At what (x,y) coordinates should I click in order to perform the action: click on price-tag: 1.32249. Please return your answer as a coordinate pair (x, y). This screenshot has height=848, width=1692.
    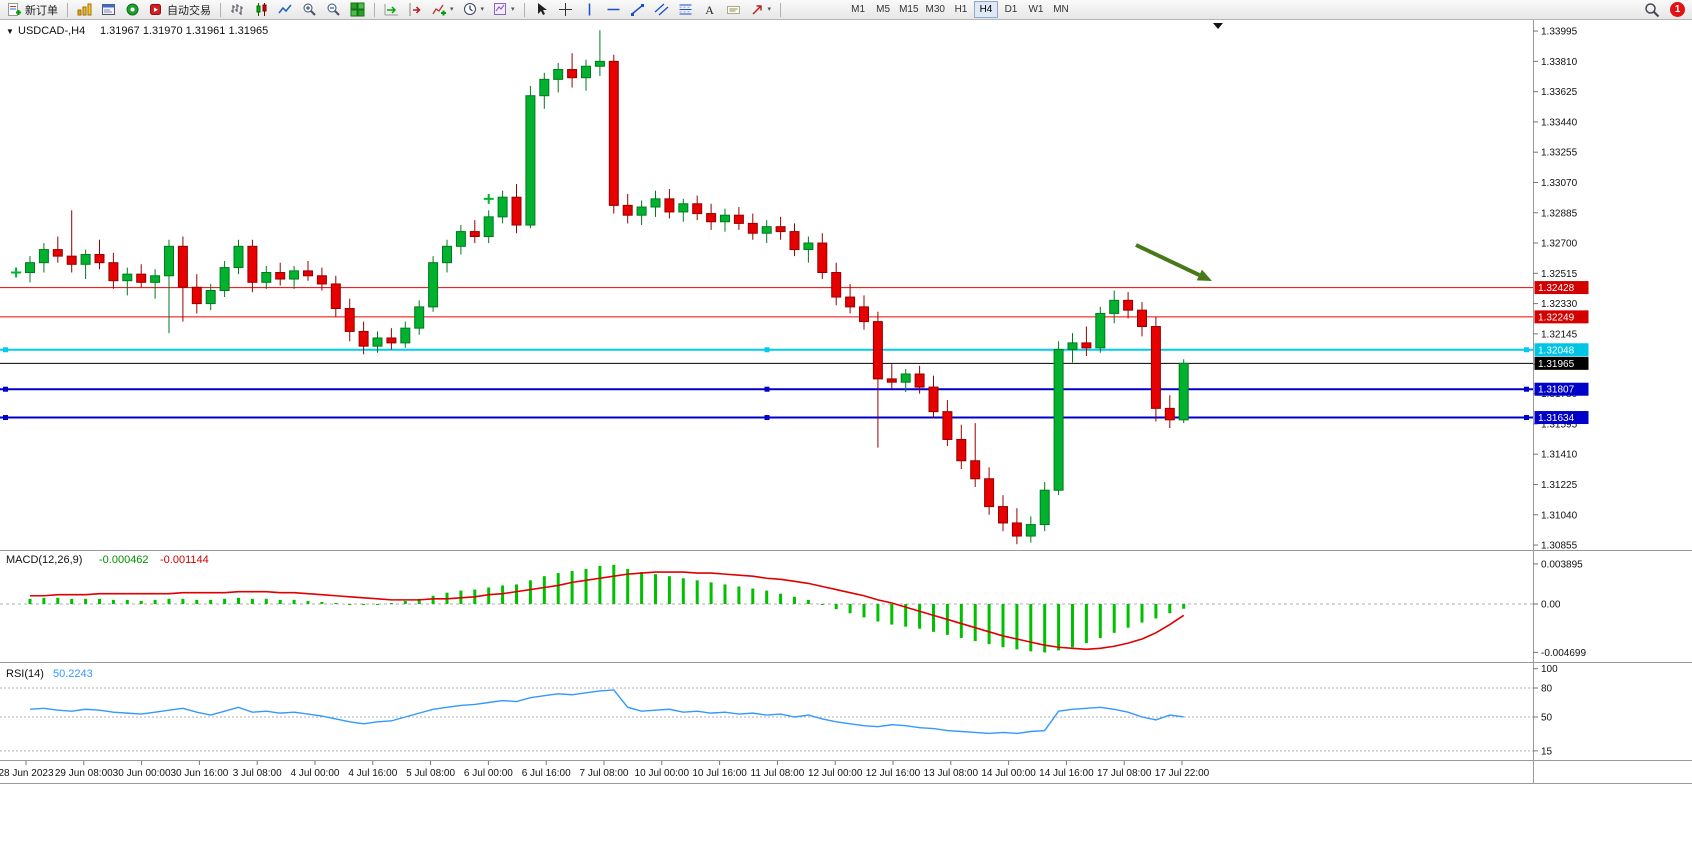
    Looking at the image, I should click on (1561, 317).